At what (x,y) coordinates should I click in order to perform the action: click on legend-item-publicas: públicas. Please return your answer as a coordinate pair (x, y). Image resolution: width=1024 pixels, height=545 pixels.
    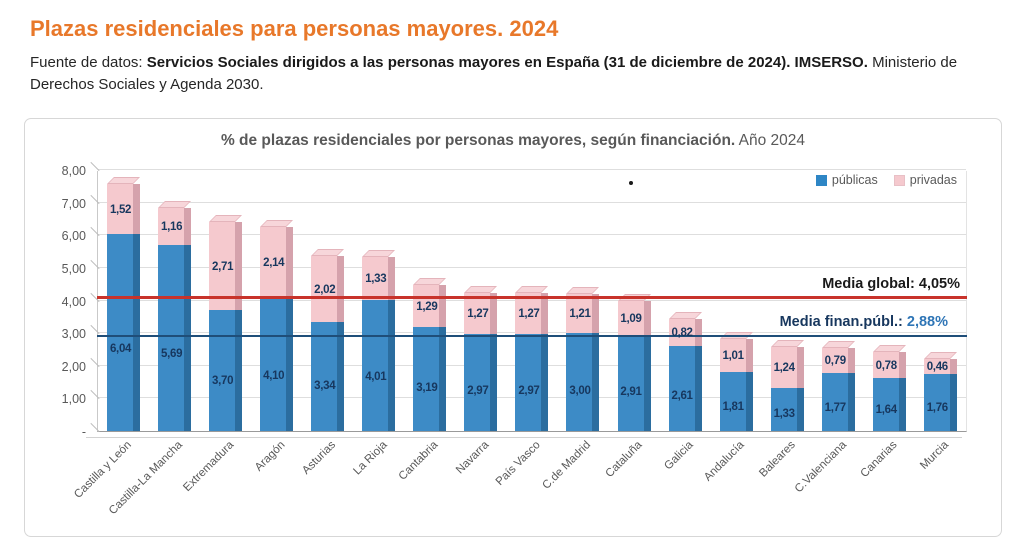
    Looking at the image, I should click on (846, 180).